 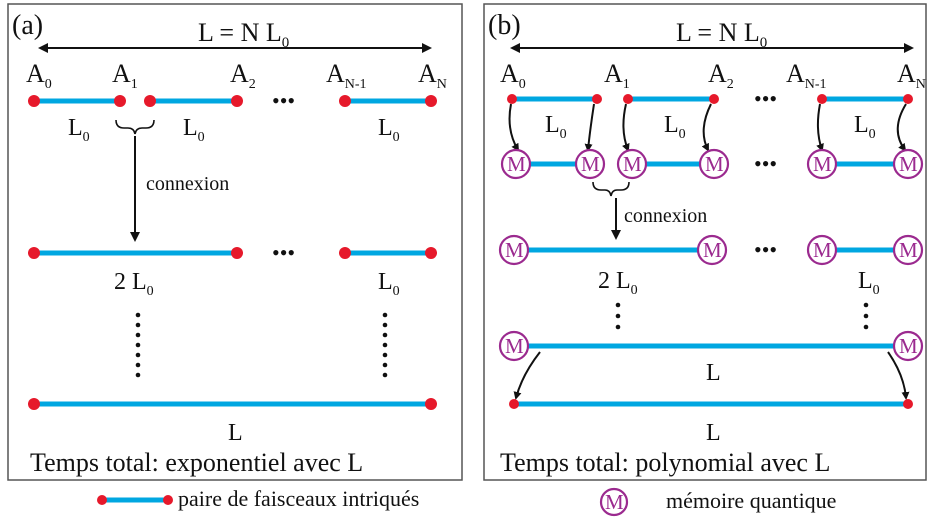 What do you see at coordinates (713, 373) in the screenshot?
I see `long-segment-label: L` at bounding box center [713, 373].